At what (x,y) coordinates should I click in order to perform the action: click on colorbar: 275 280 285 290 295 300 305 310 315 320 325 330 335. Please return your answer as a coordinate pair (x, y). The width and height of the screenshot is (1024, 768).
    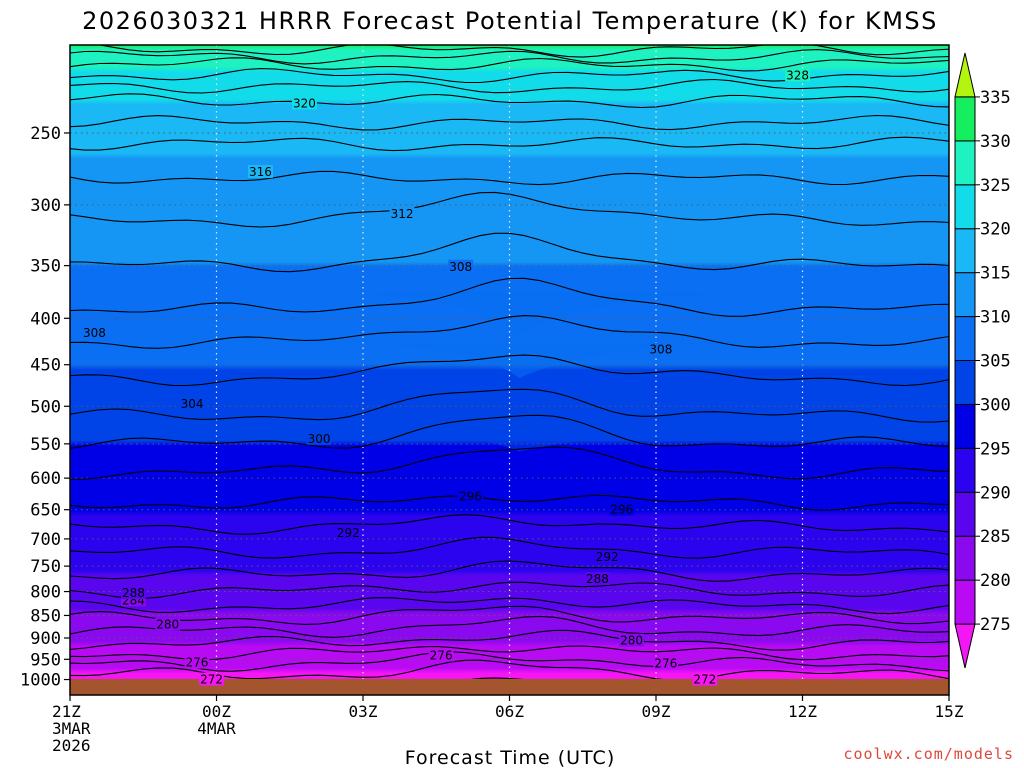
    Looking at the image, I should click on (982, 360).